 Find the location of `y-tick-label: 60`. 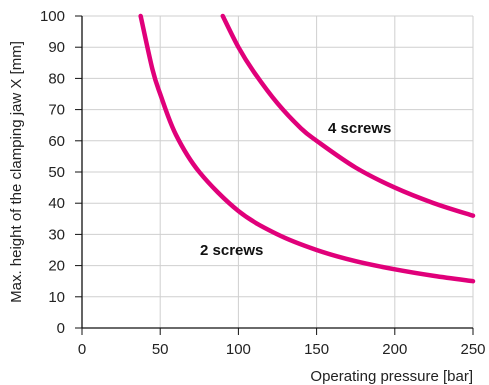

y-tick-label: 60 is located at coordinates (56, 141).